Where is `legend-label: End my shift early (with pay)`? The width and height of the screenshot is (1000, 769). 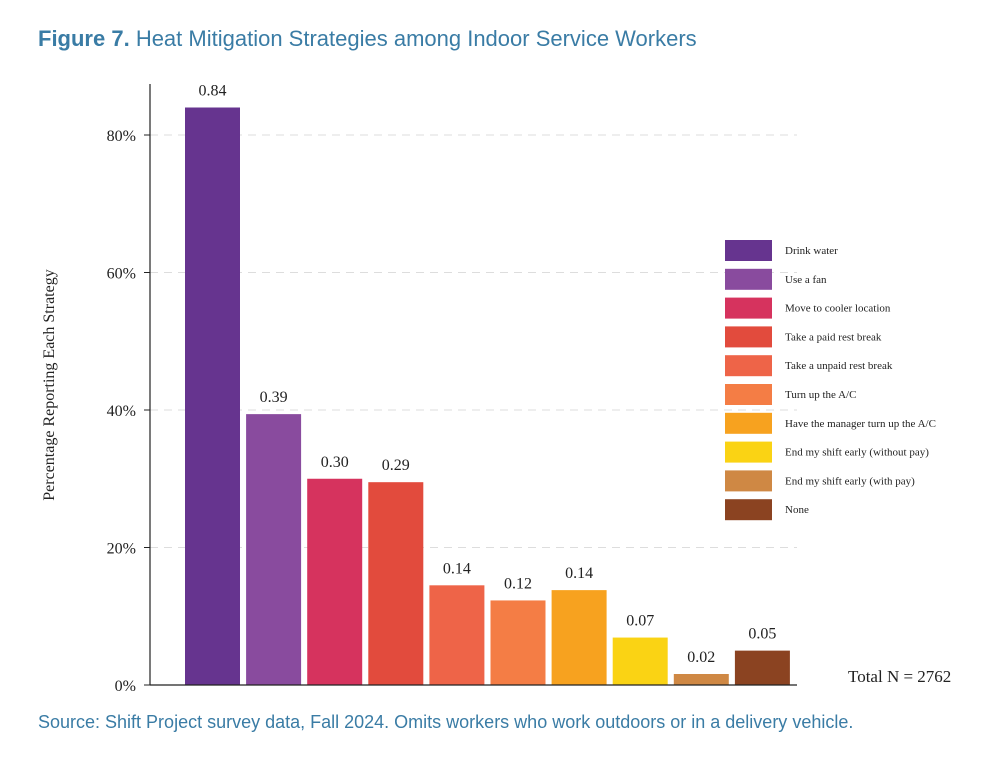
legend-label: End my shift early (with pay) is located at coordinates (850, 481).